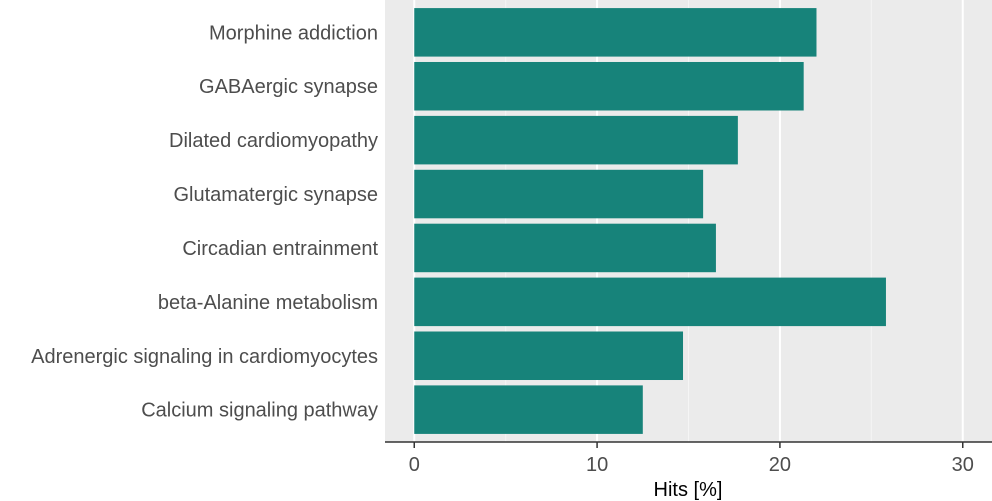 The image size is (992, 501). What do you see at coordinates (288, 87) in the screenshot?
I see `category-label: GABAergic synapse` at bounding box center [288, 87].